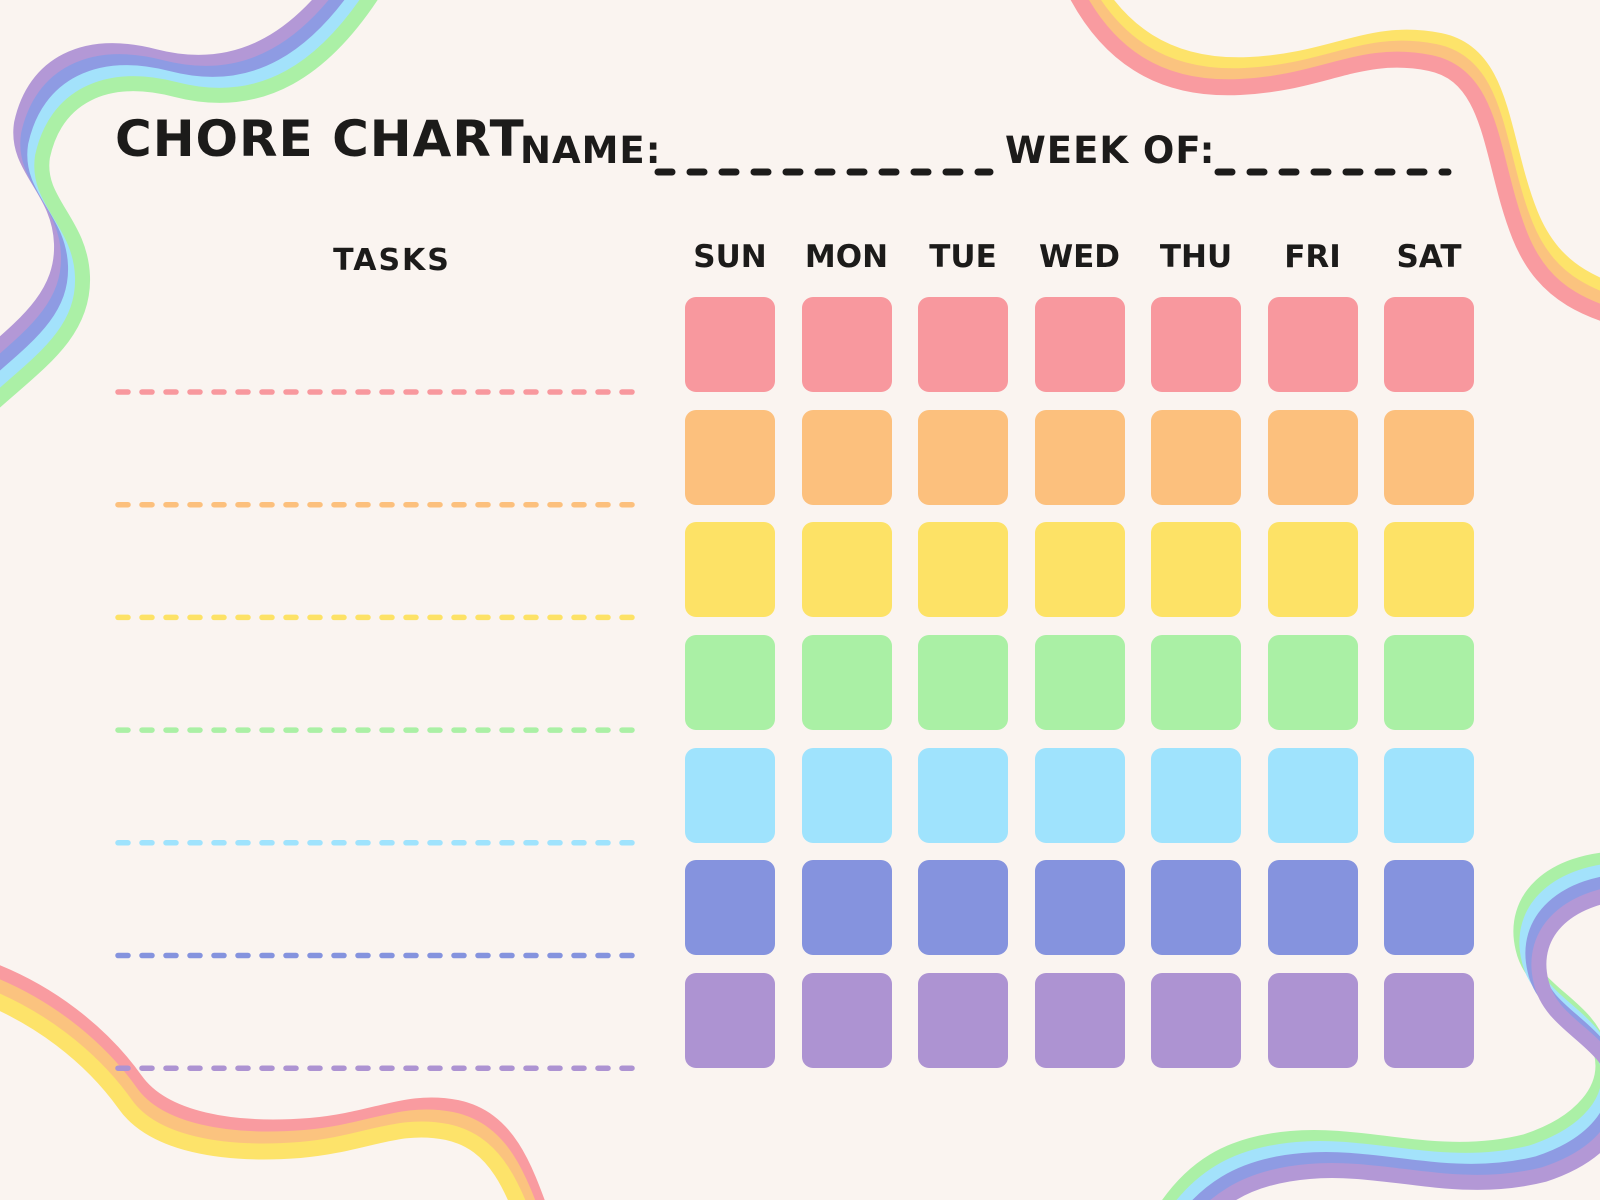 This screenshot has height=1200, width=1600. I want to click on day-header-sat: SAT, so click(1429, 257).